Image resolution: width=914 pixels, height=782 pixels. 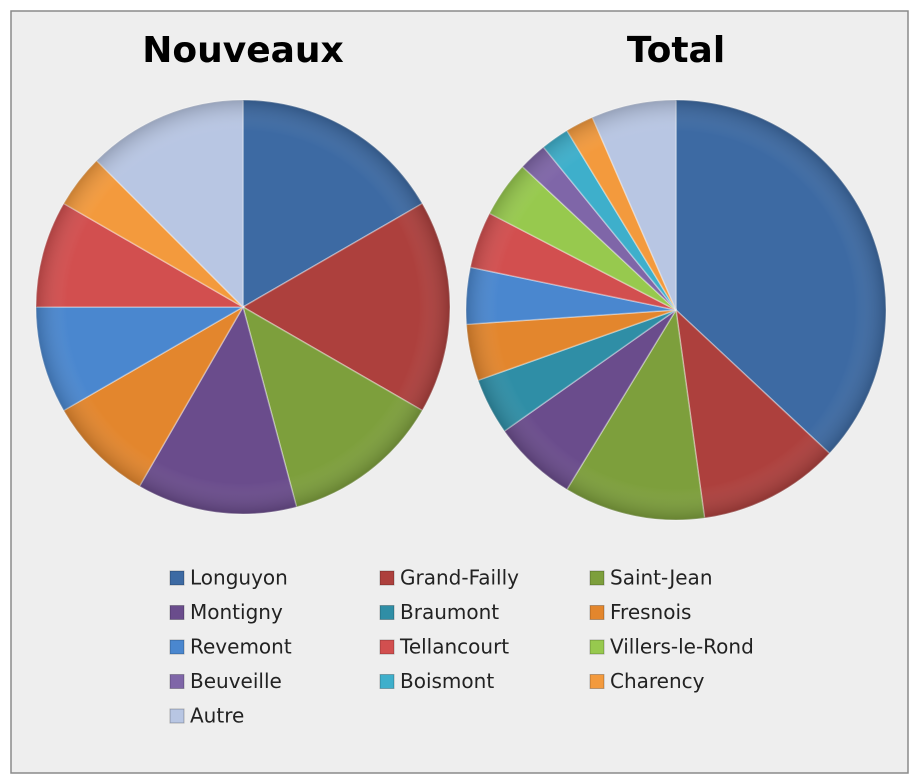 I want to click on pie-title: Total, so click(x=676, y=50).